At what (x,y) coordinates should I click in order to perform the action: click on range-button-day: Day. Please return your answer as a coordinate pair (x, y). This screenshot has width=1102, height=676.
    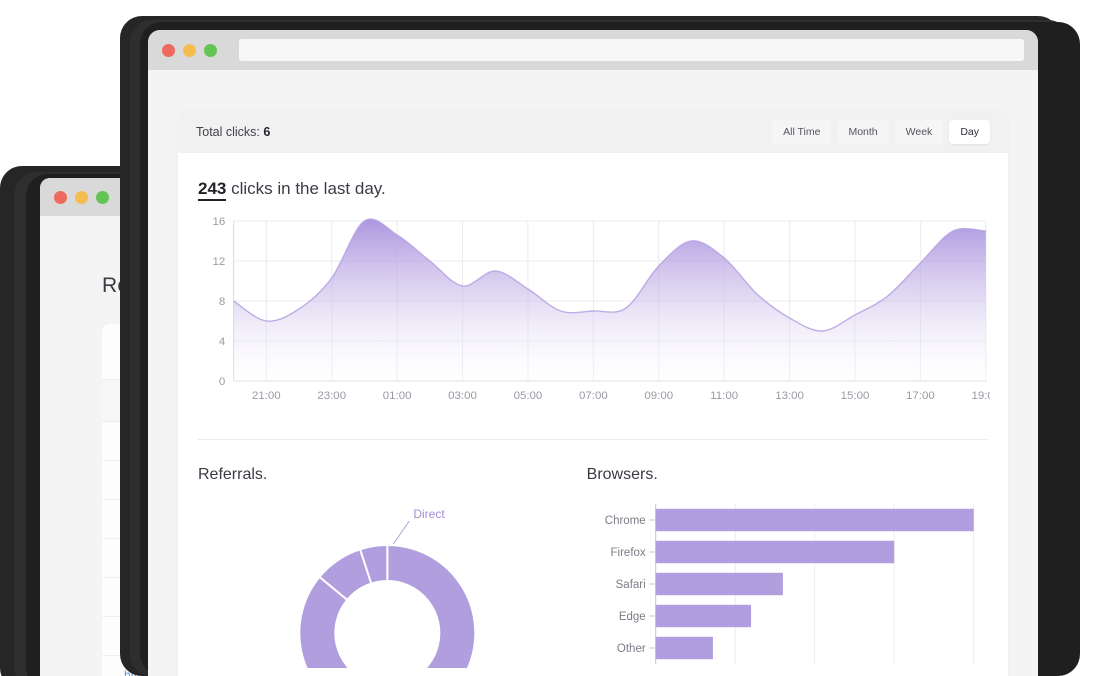
    Looking at the image, I should click on (969, 131).